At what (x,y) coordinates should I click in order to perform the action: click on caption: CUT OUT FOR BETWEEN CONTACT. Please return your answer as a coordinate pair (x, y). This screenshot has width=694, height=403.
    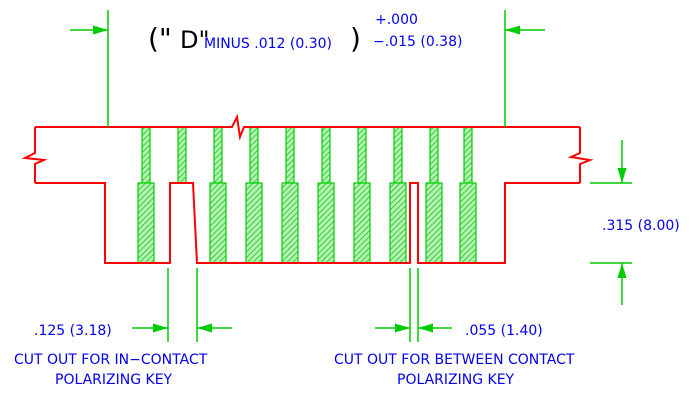
    Looking at the image, I should click on (454, 360).